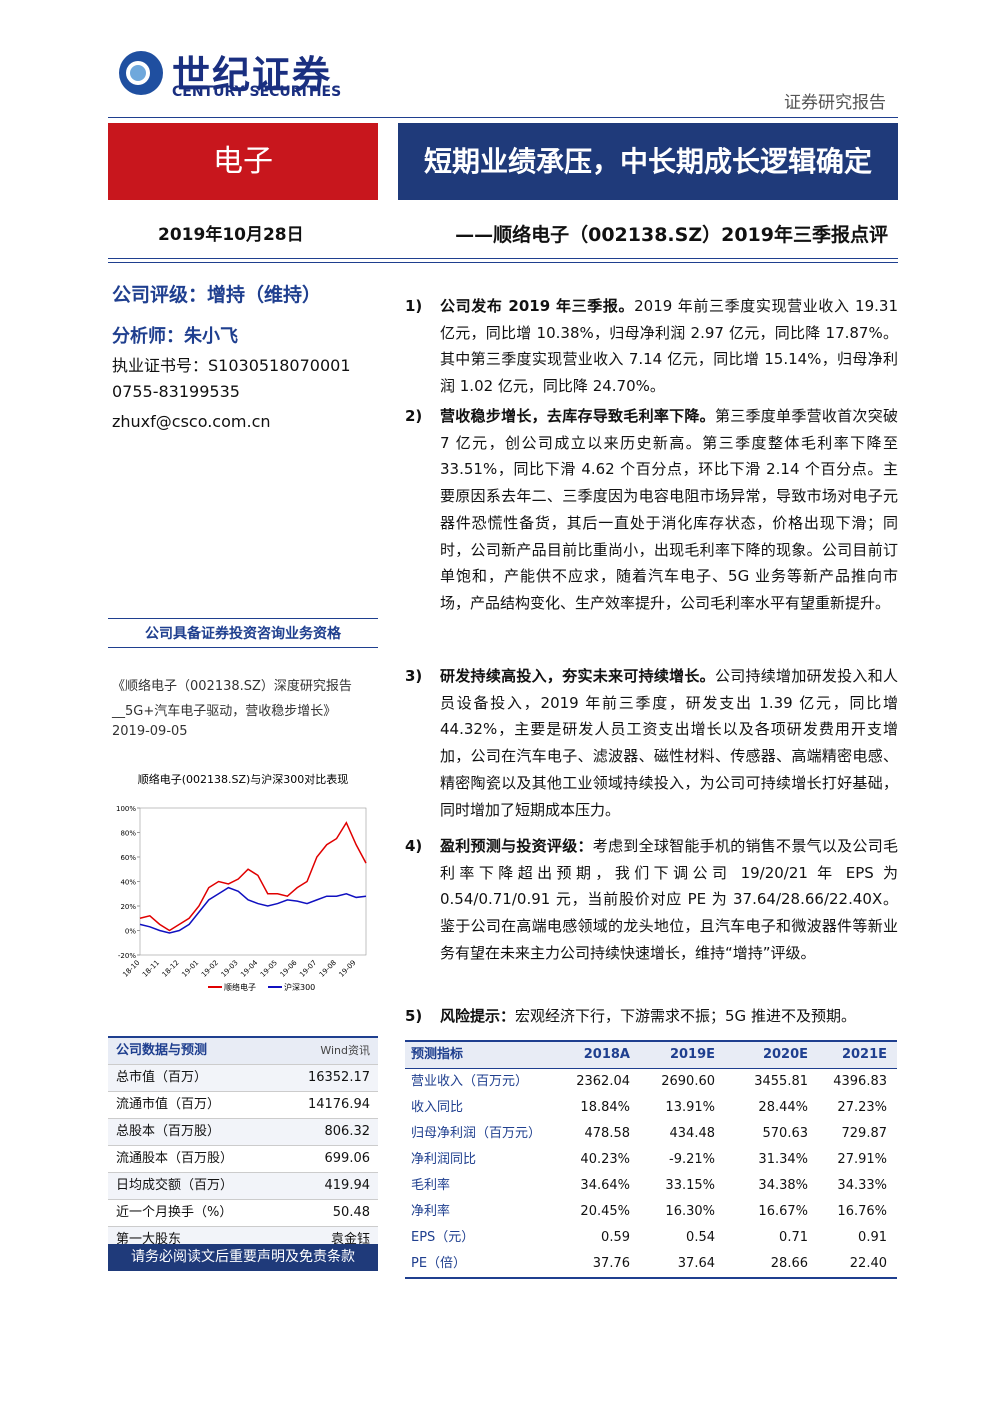 This screenshot has width=992, height=1403. I want to click on row-label: 收入同比, so click(437, 1107).